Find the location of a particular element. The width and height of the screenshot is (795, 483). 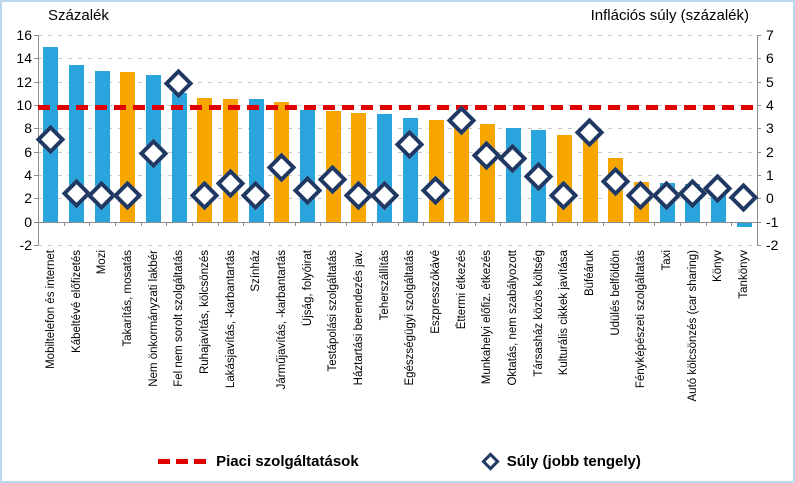

right-axis-tick-label: 0 is located at coordinates (770, 198).